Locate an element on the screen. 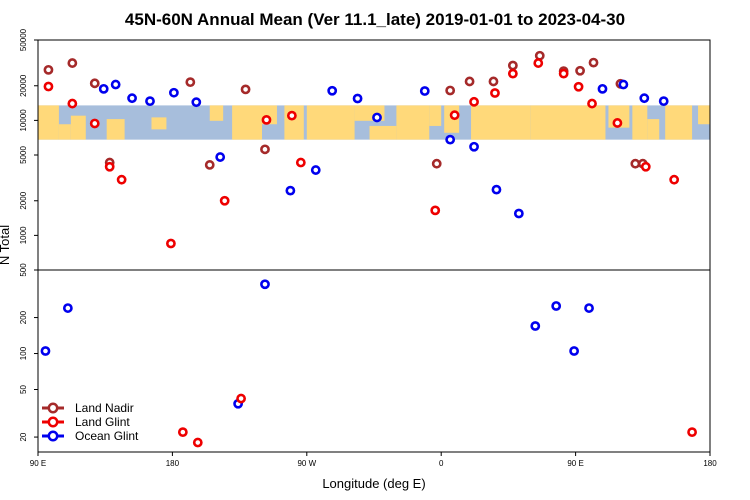  legend-entry-land-glint: Land Glint is located at coordinates (86, 422).